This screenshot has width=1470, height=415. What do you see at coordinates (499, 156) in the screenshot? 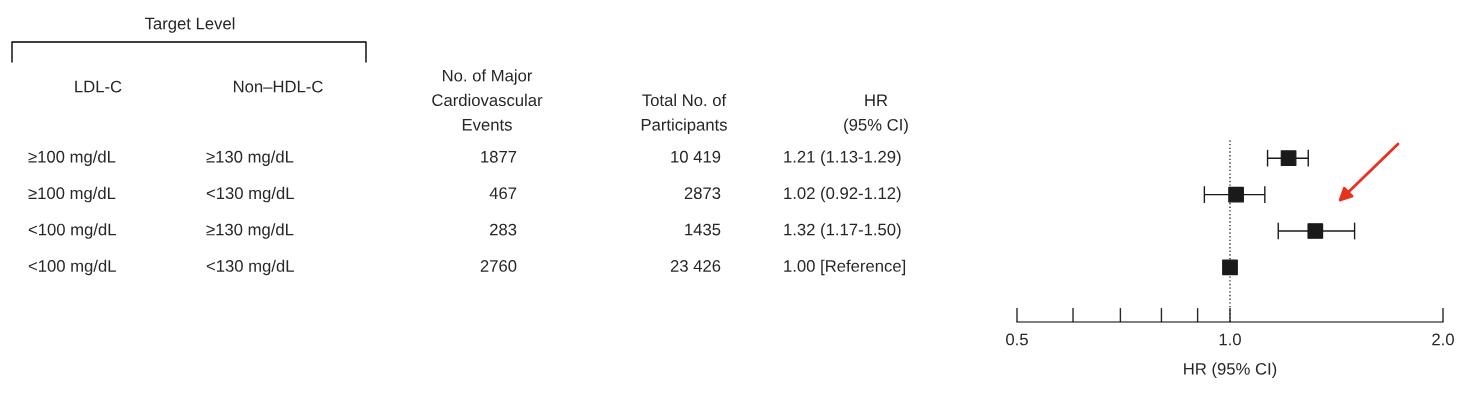
I see `text: 1877` at bounding box center [499, 156].